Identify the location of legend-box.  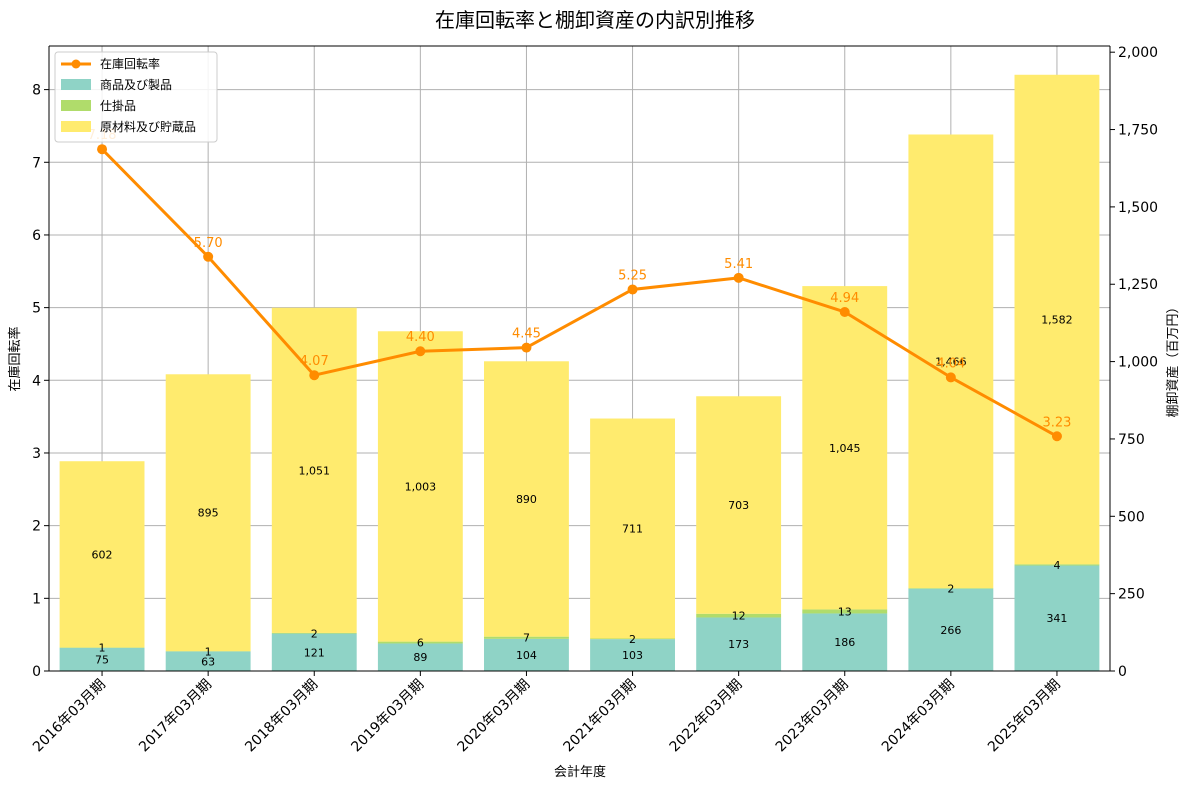
(136, 97).